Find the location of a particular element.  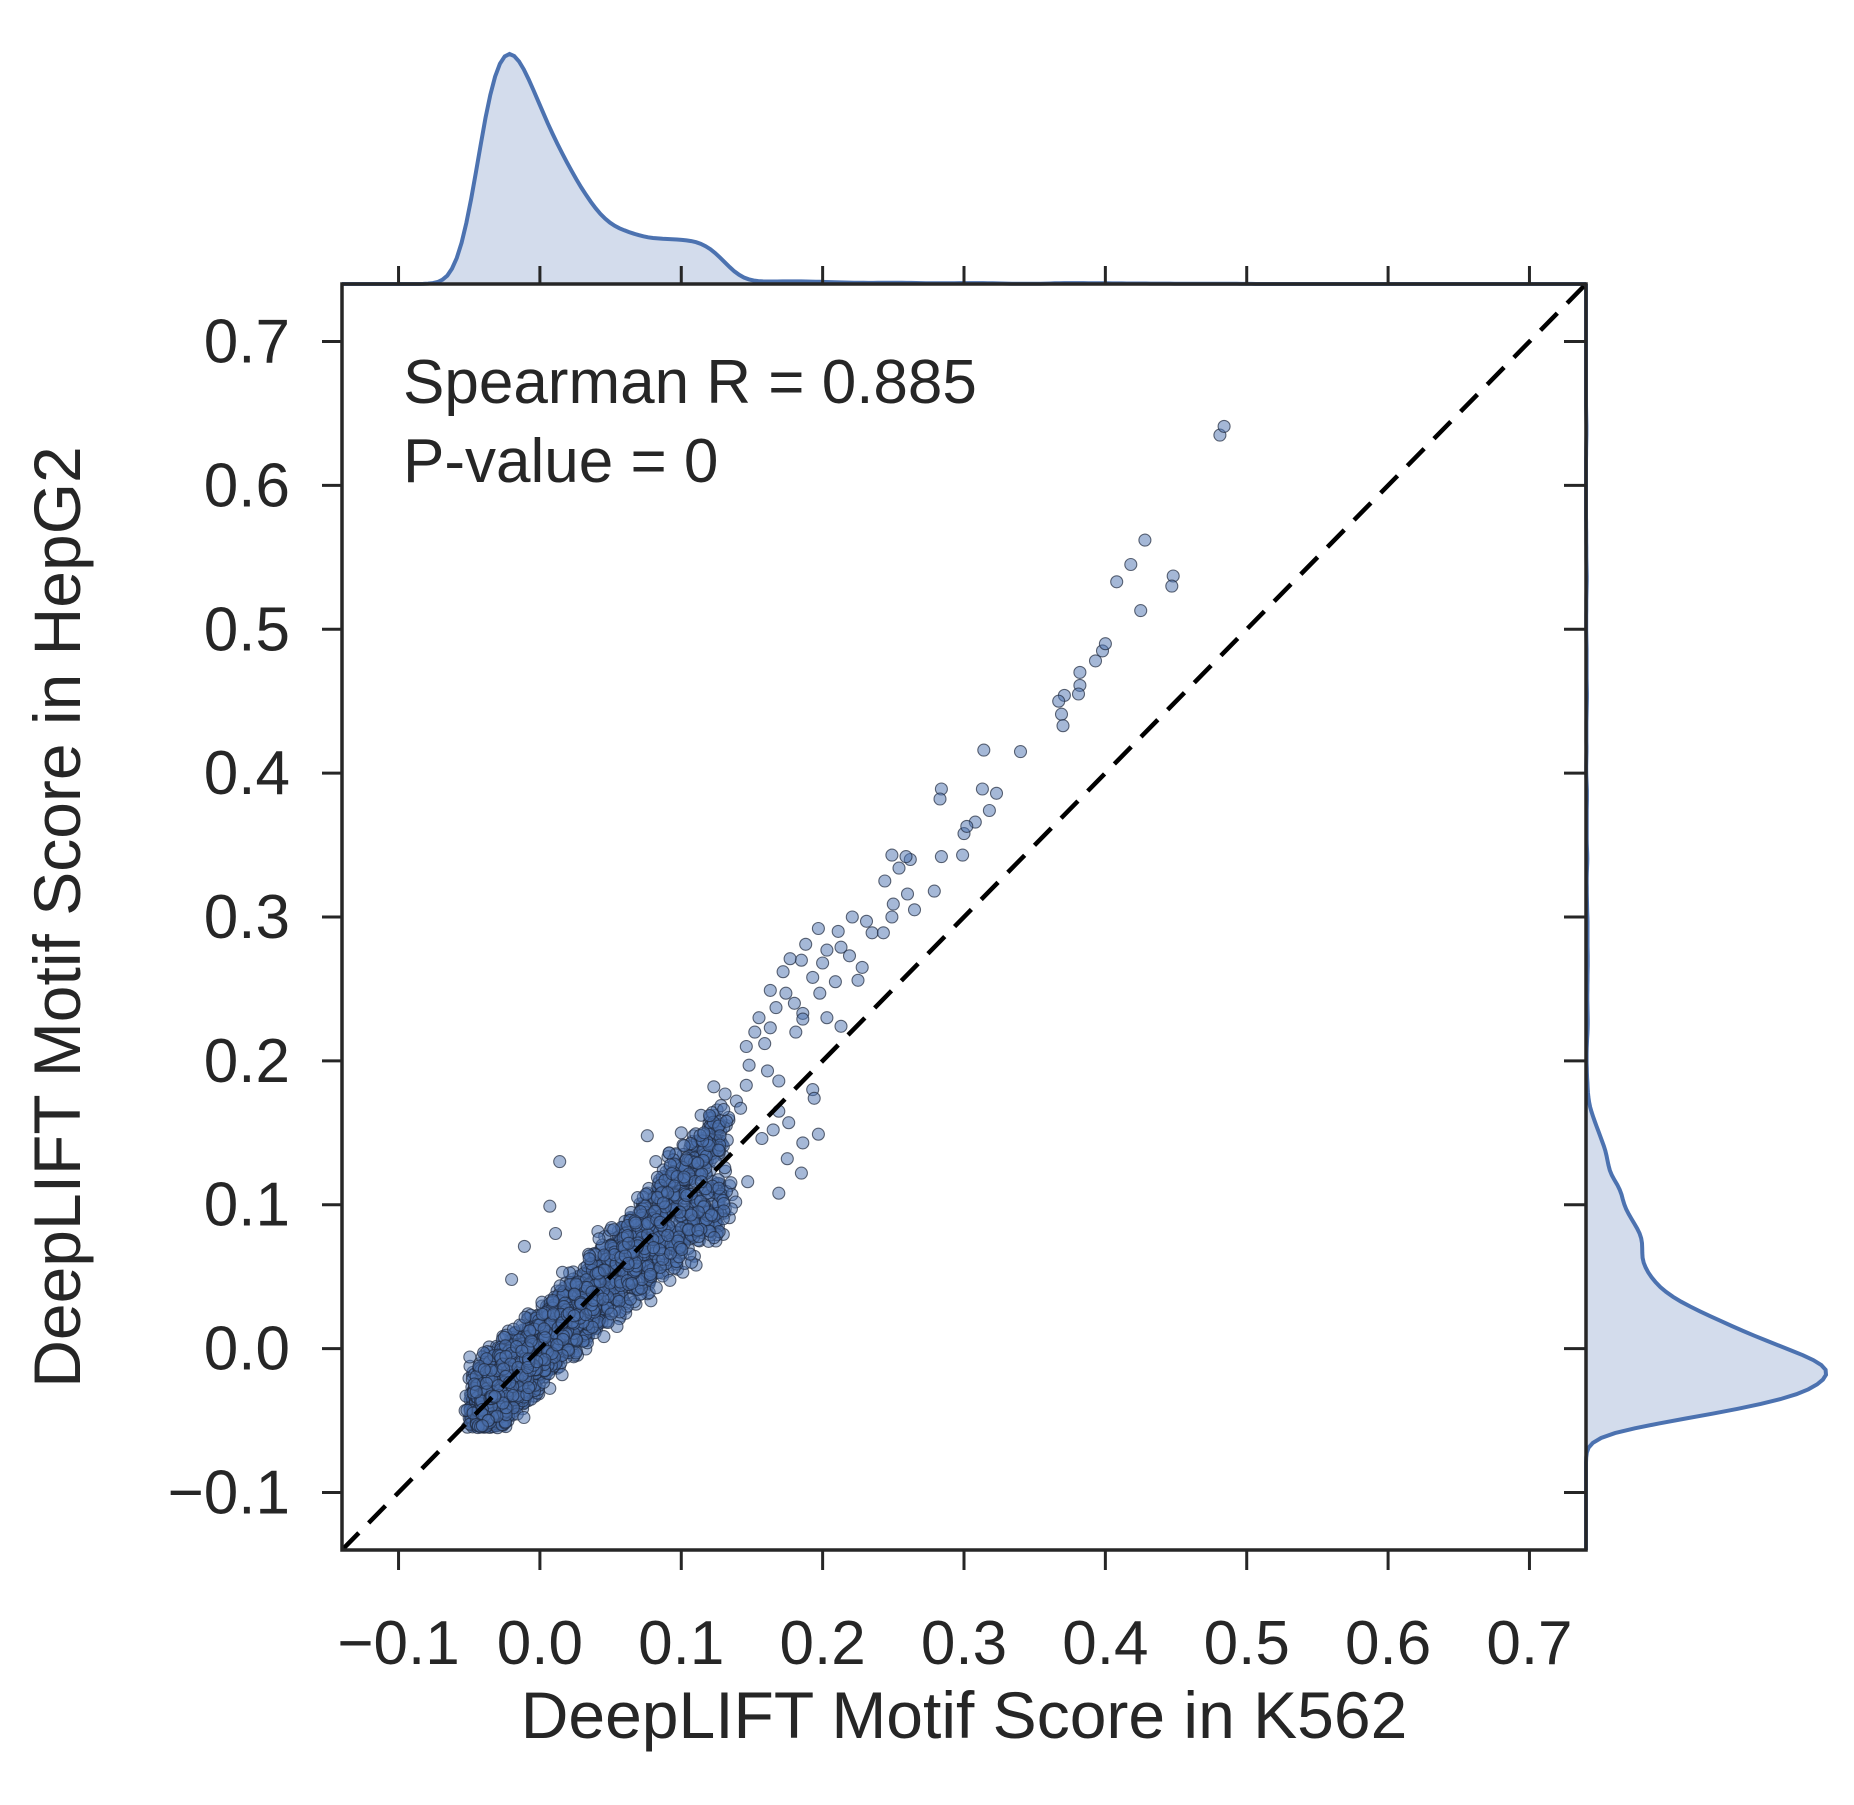

right-marginal-kde is located at coordinates (1706, 917).